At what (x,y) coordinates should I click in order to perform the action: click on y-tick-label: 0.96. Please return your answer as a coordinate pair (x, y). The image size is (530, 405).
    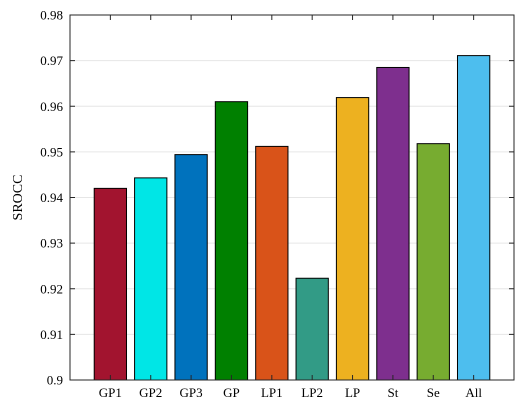
    Looking at the image, I should click on (51, 106).